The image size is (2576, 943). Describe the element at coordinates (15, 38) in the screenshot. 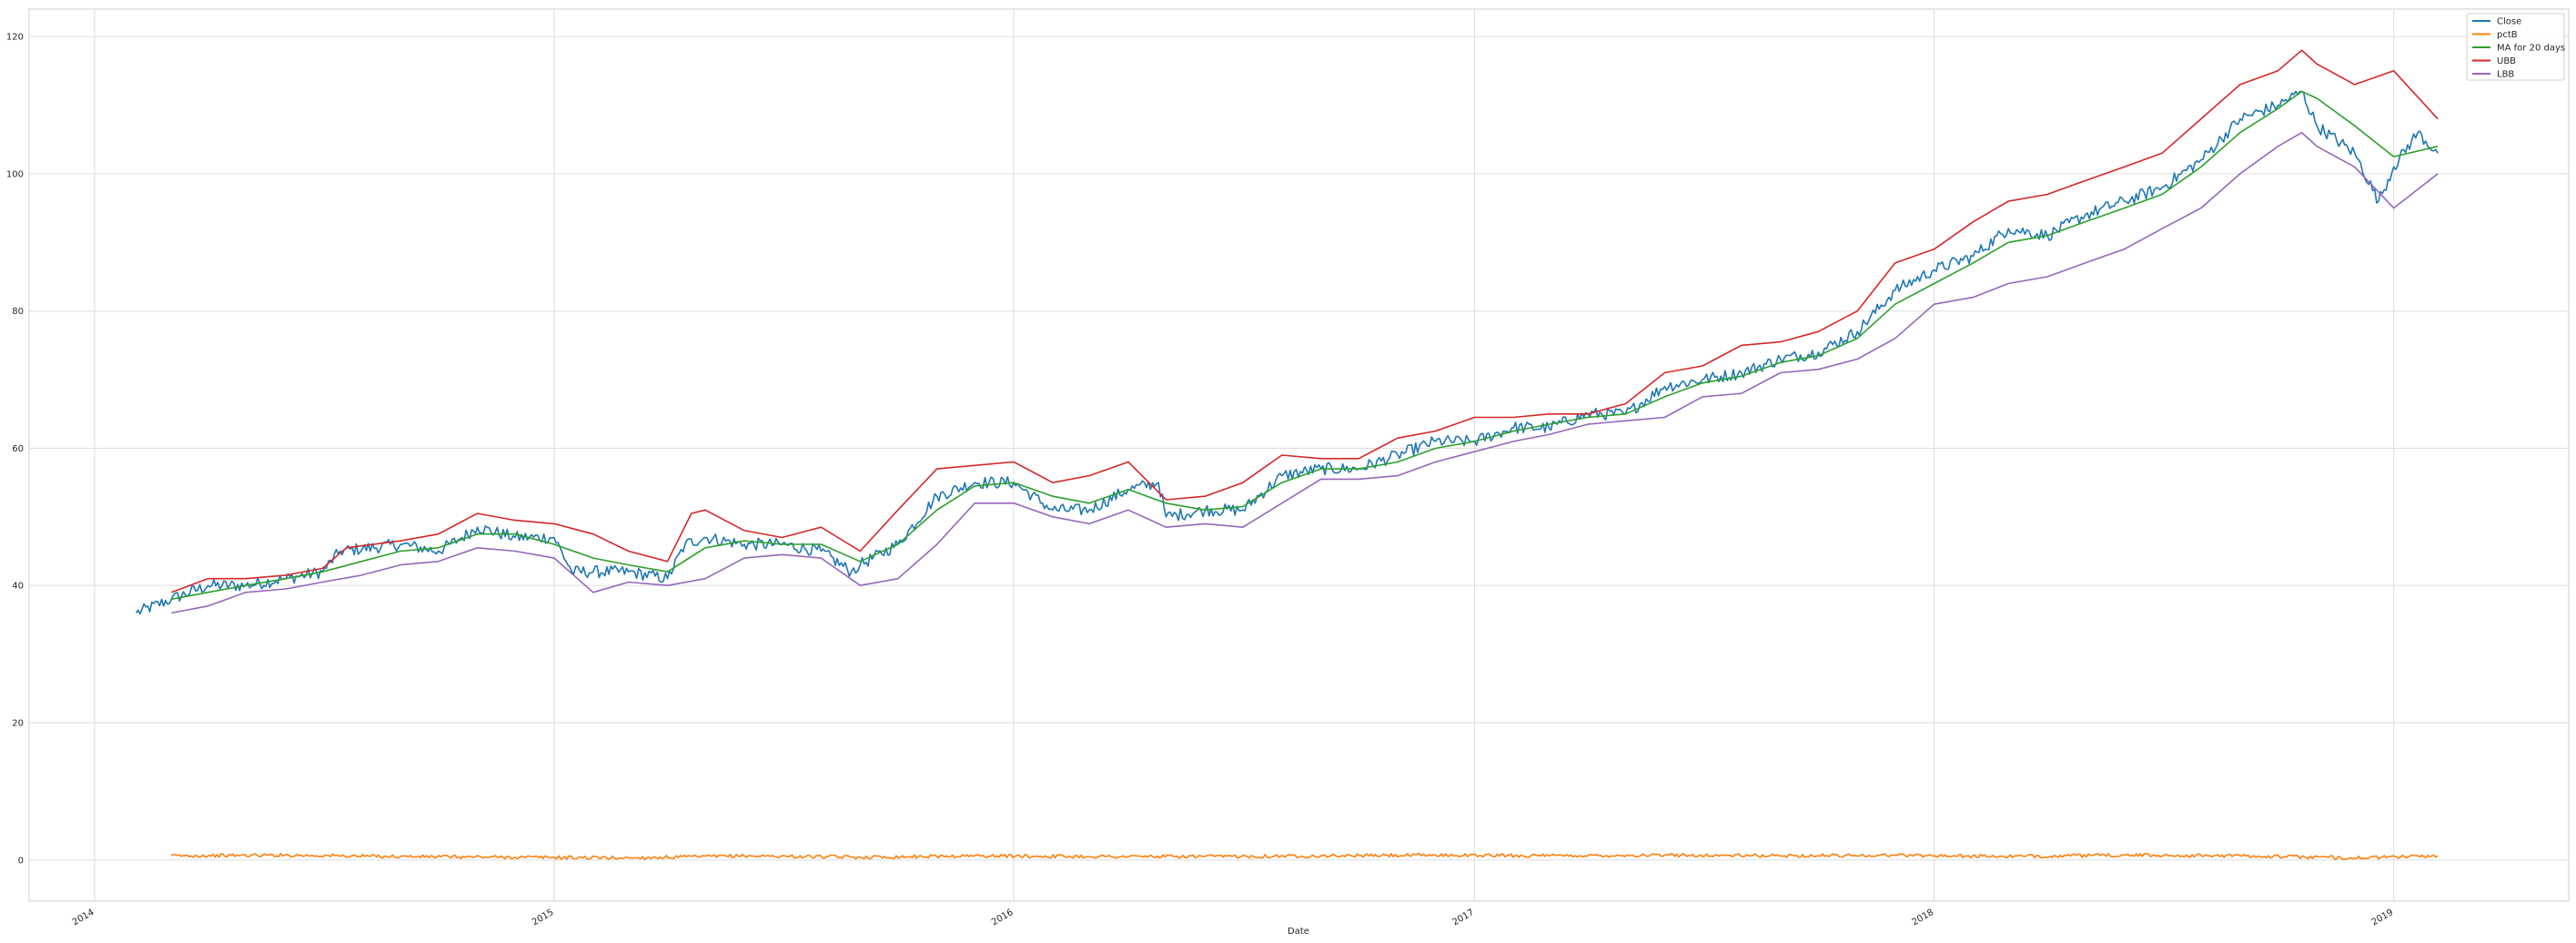

I see `y-tick-label: 120` at that location.